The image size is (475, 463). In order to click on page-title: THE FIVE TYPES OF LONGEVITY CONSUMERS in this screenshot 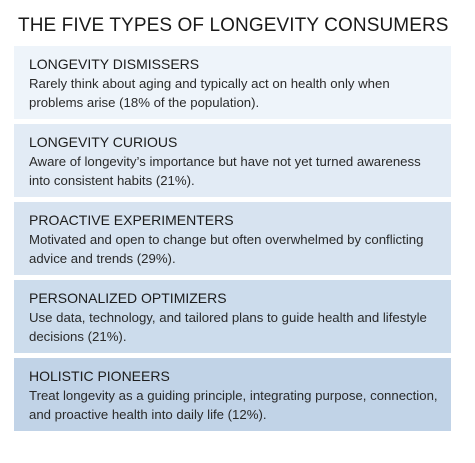, I will do `click(233, 25)`.